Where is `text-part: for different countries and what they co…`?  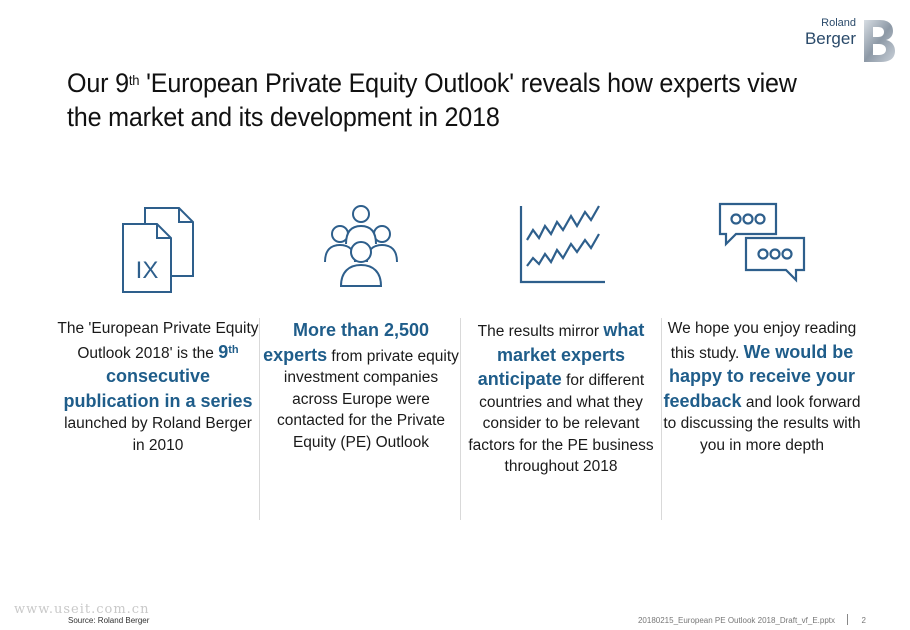 text-part: for different countries and what they co… is located at coordinates (561, 423).